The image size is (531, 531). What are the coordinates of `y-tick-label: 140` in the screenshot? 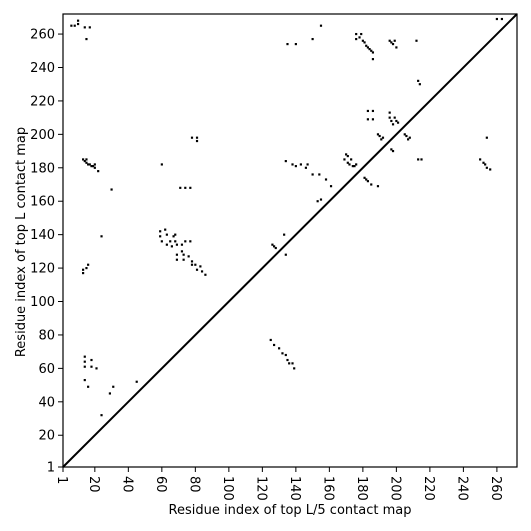 It's located at (42, 235).